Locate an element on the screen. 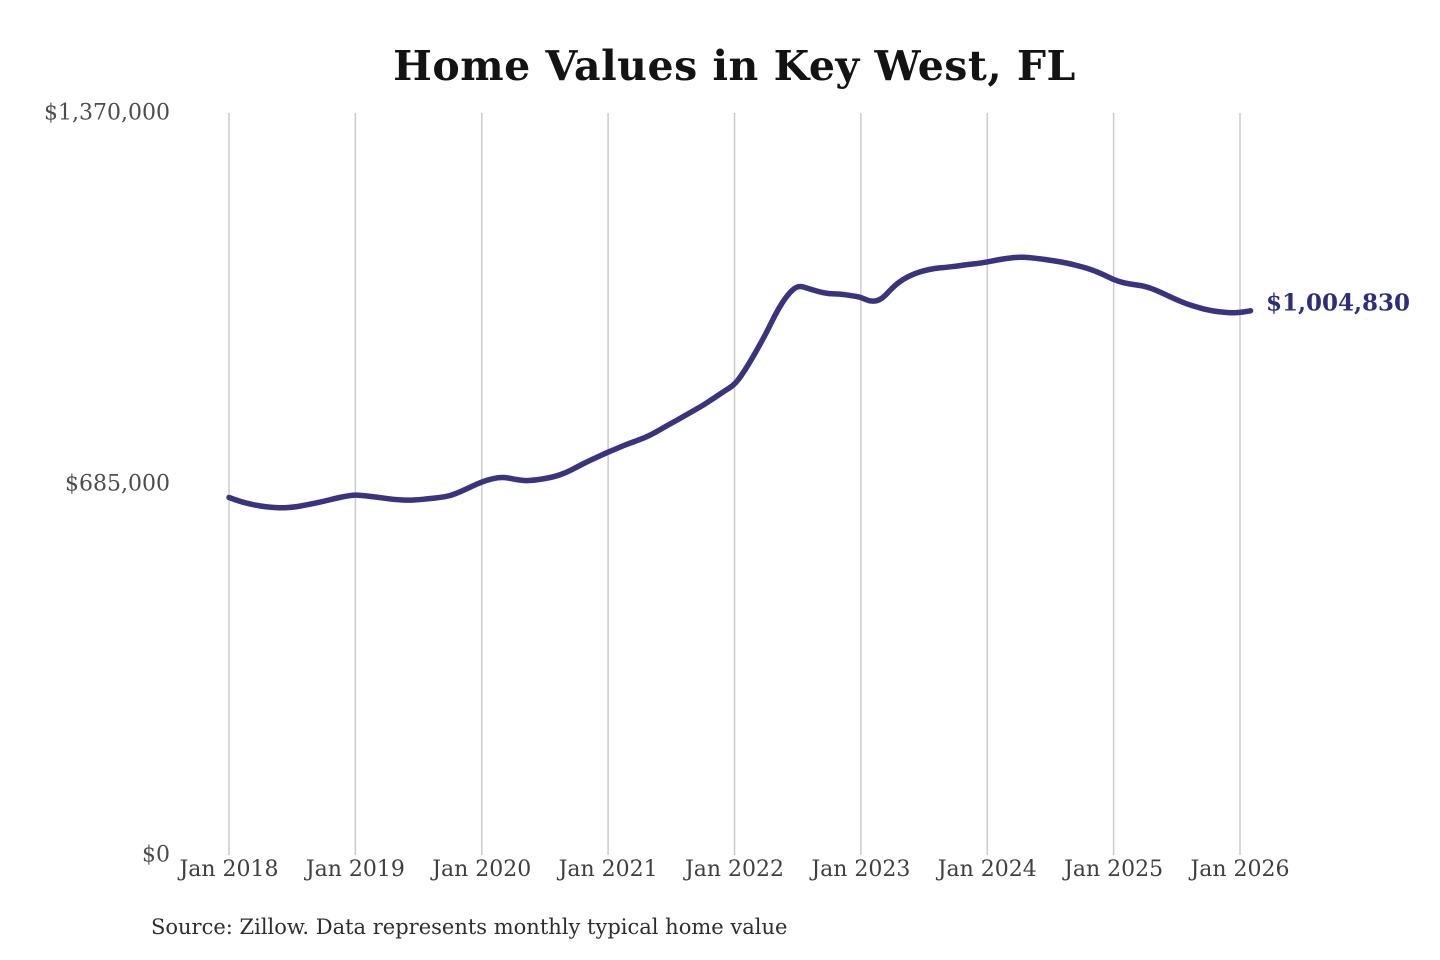 The width and height of the screenshot is (1440, 960). y-tick-685000: $685,000 is located at coordinates (117, 484).